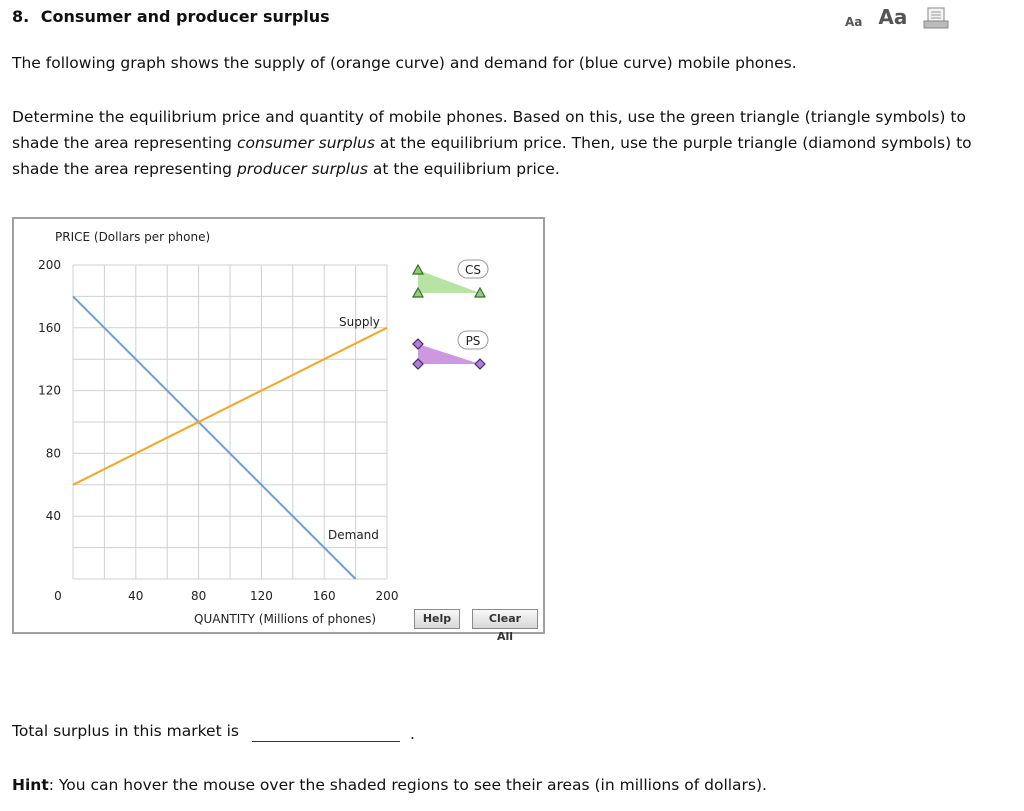 The height and width of the screenshot is (811, 1024). I want to click on clear-all-button: Clear All, so click(505, 626).